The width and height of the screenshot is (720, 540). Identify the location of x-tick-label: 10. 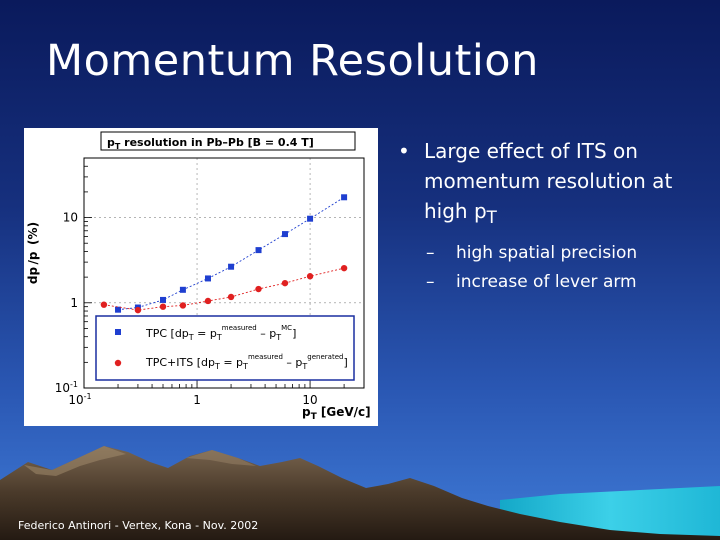
(309, 400).